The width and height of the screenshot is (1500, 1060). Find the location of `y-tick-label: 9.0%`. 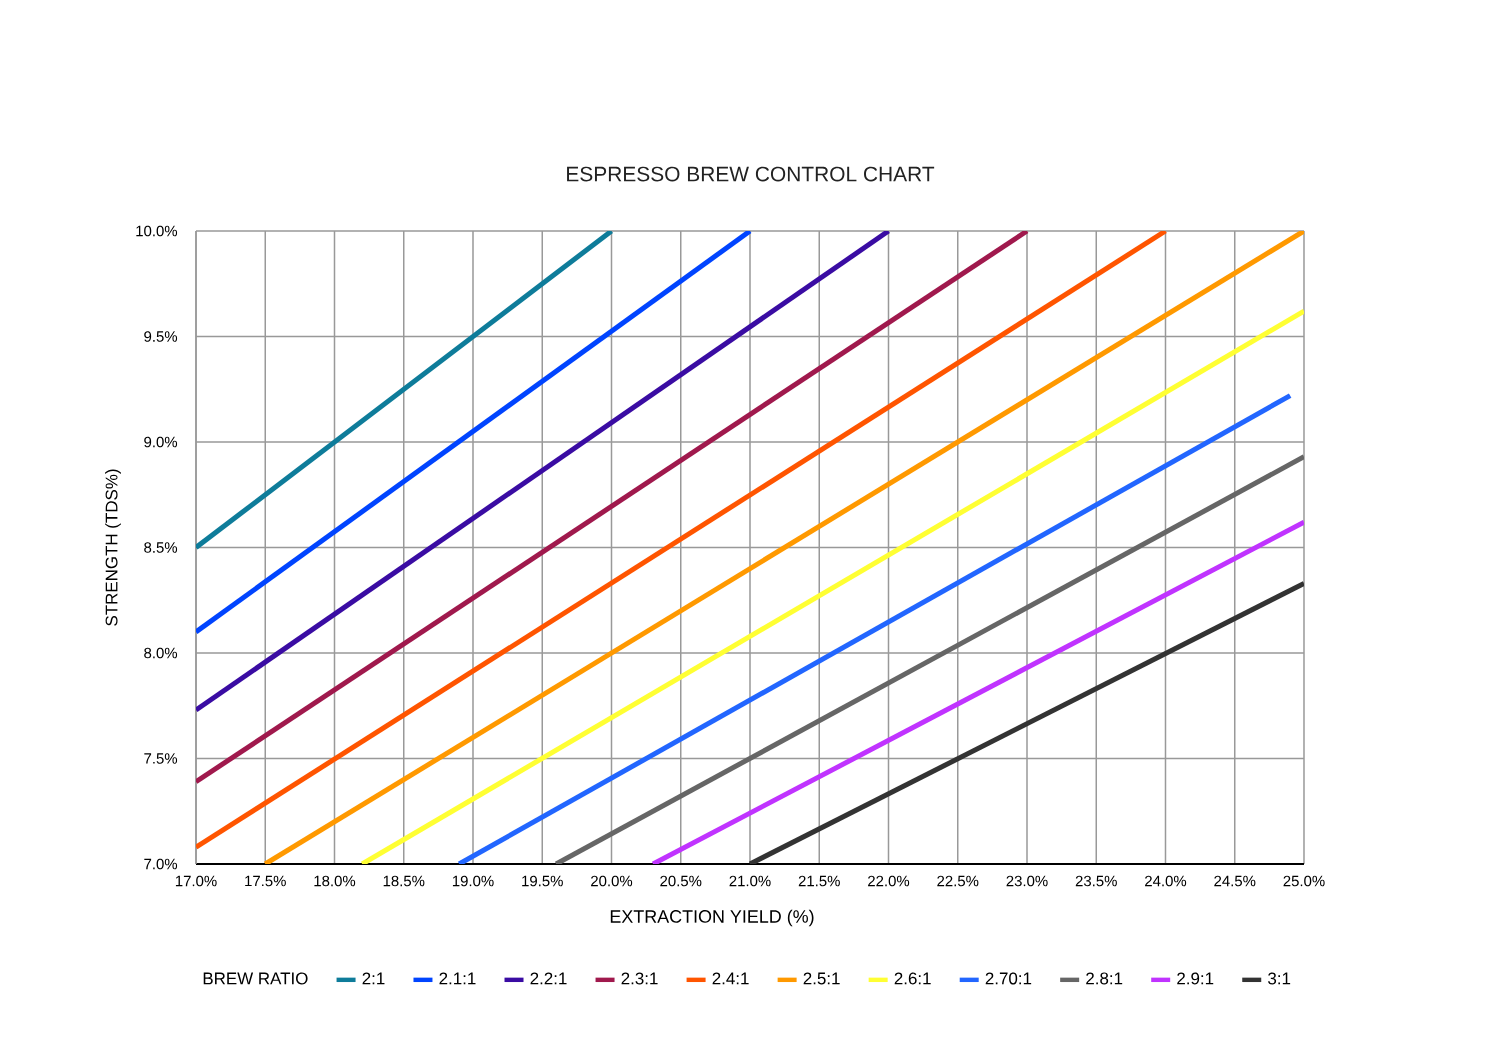

y-tick-label: 9.0% is located at coordinates (161, 442).